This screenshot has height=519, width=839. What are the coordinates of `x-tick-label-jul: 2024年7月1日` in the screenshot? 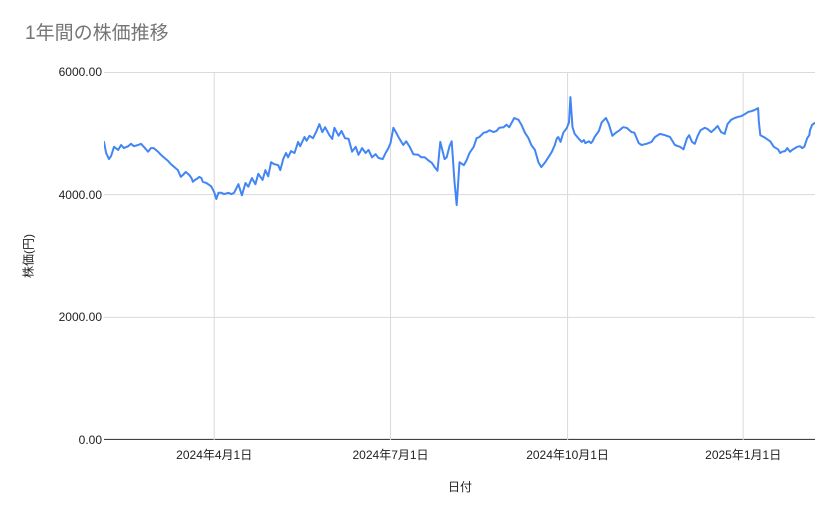 It's located at (390, 455).